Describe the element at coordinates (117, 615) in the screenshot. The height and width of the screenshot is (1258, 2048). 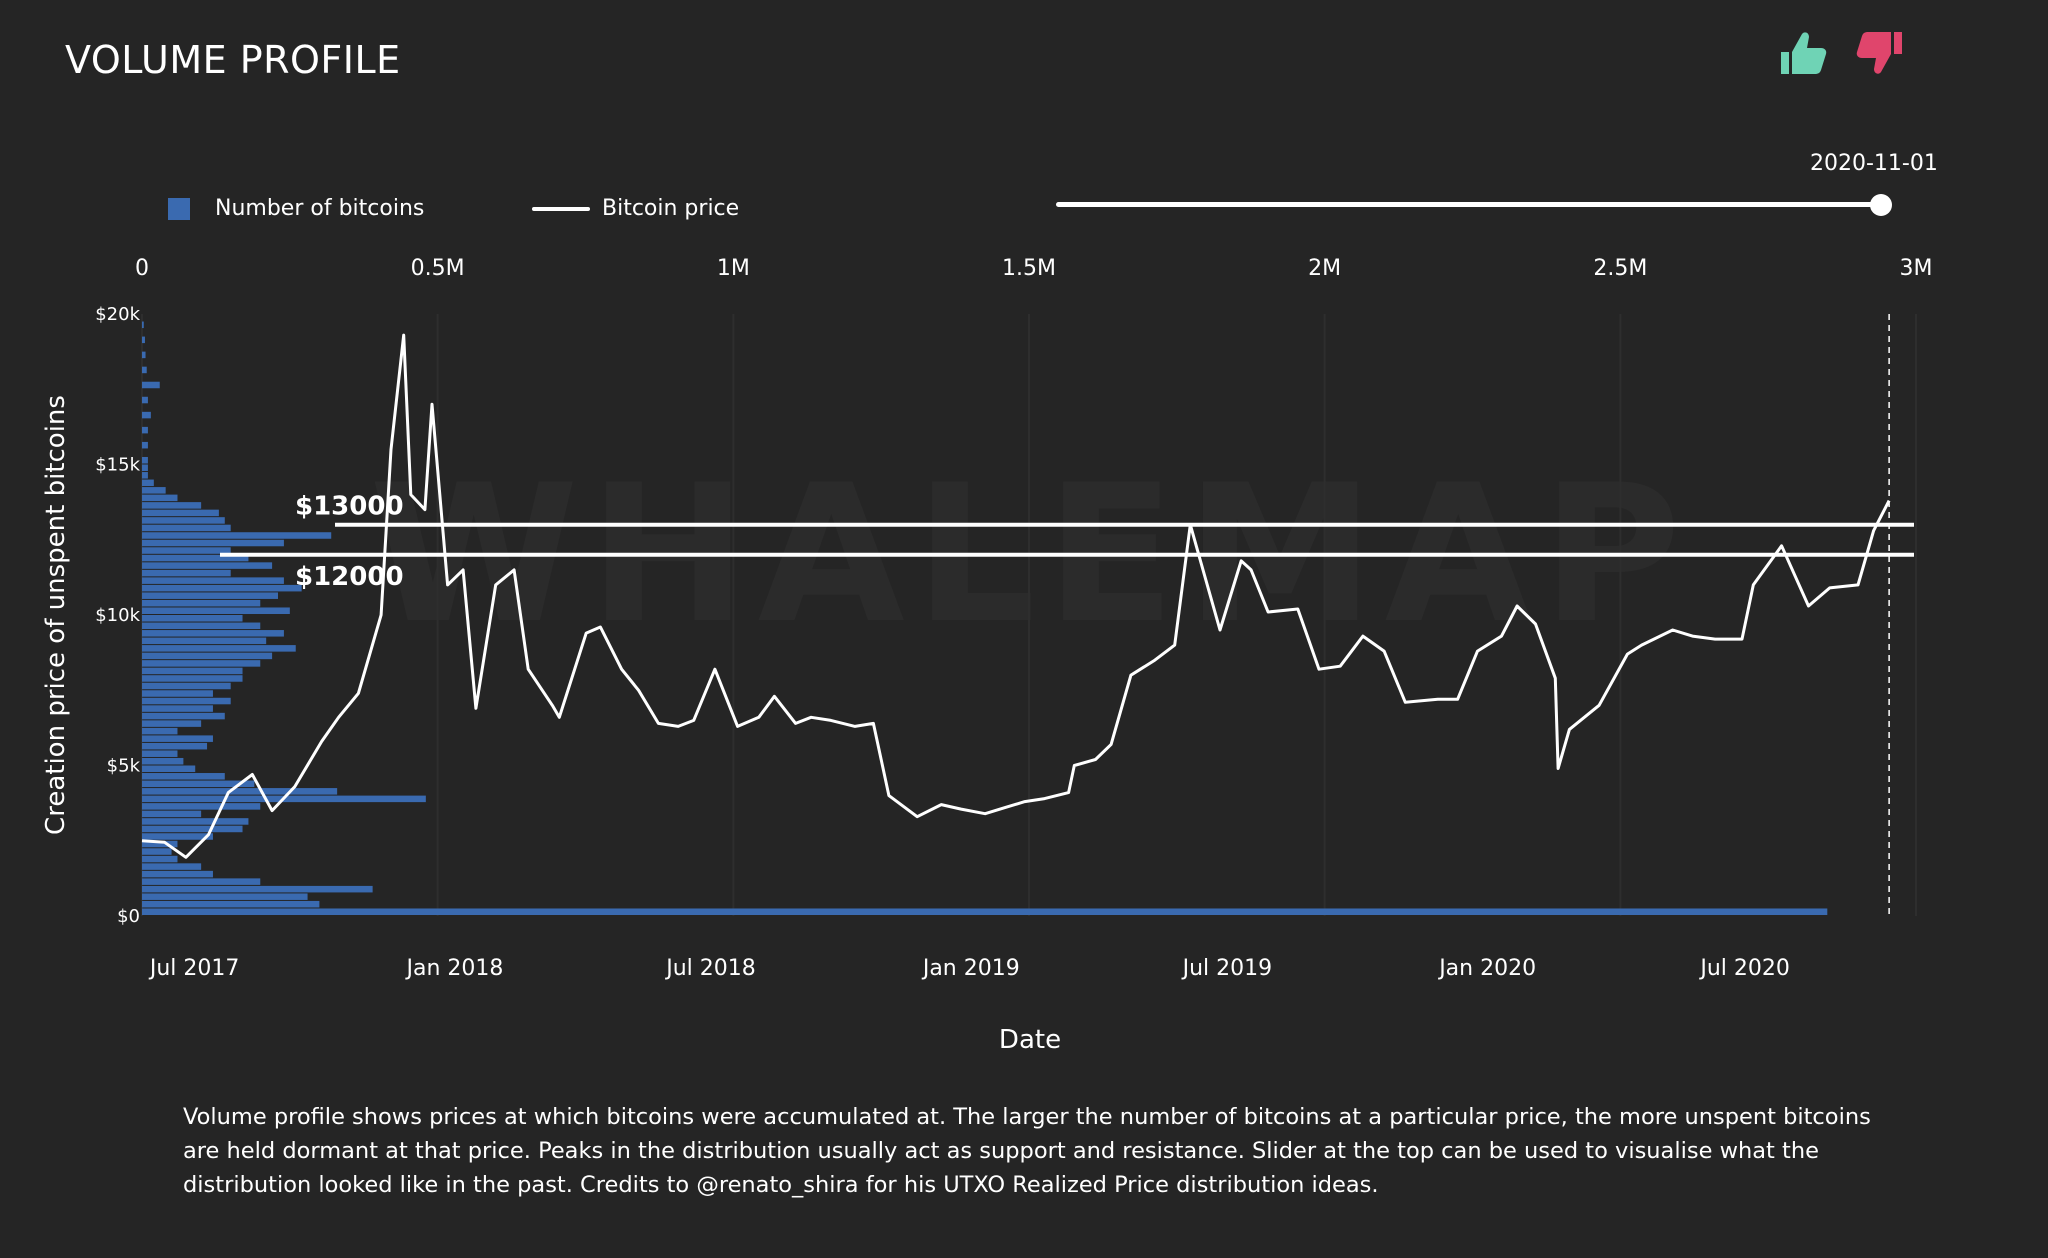
I see `y-tick-label: $10k` at that location.